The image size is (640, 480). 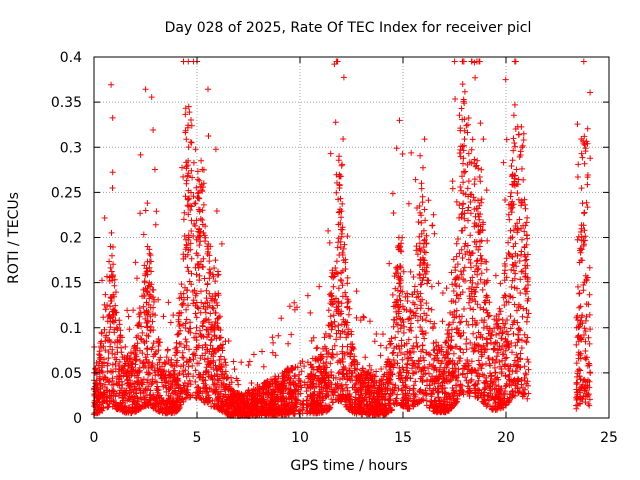 What do you see at coordinates (66, 103) in the screenshot?
I see `y-tick-label: 0.35` at bounding box center [66, 103].